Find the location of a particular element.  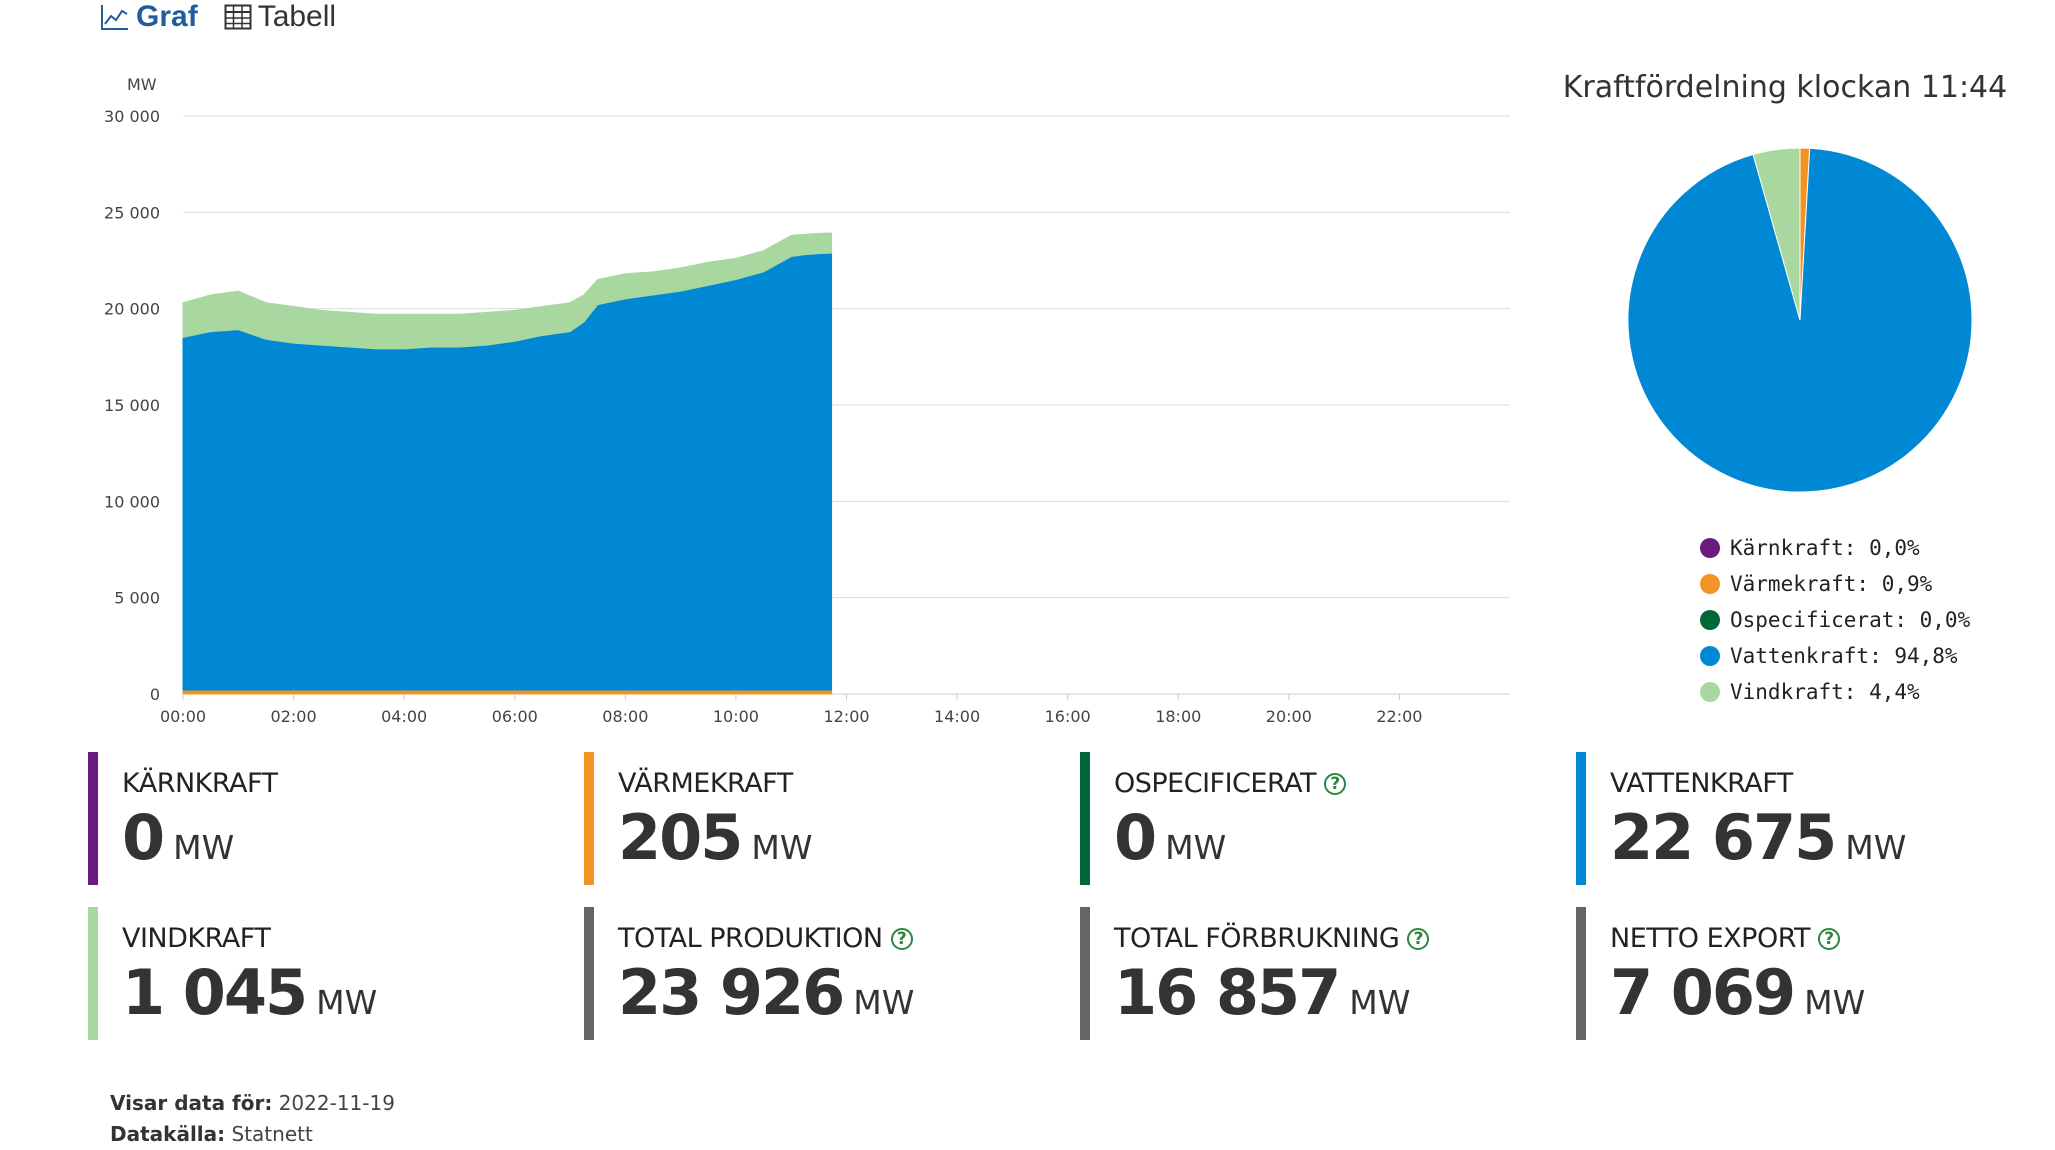

card-value: 1 045 MW is located at coordinates (353, 992).